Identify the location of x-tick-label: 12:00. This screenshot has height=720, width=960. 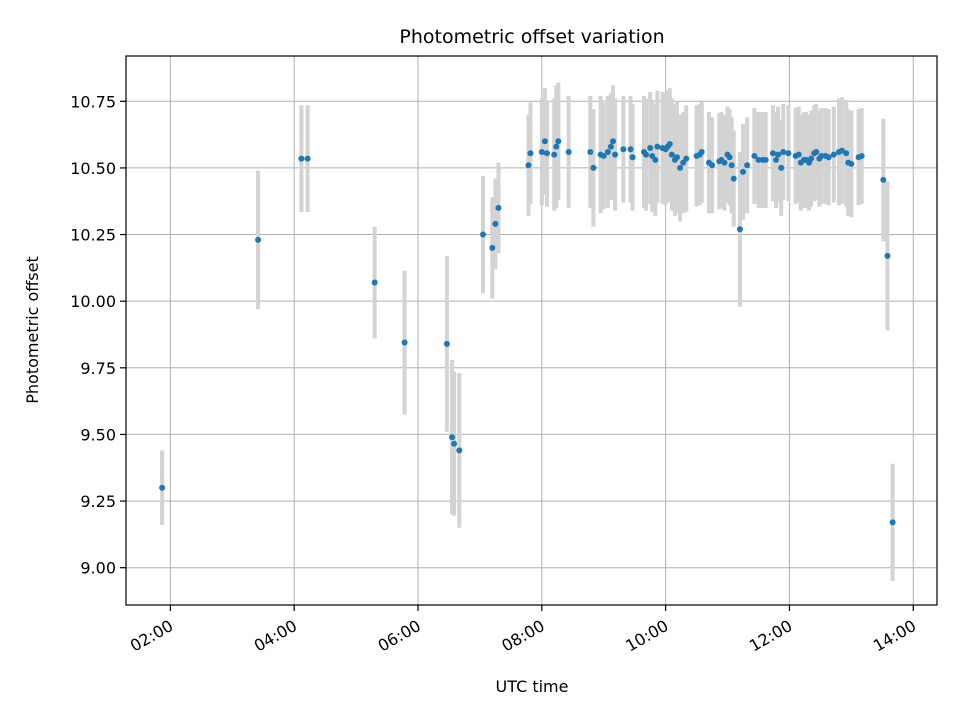
(770, 636).